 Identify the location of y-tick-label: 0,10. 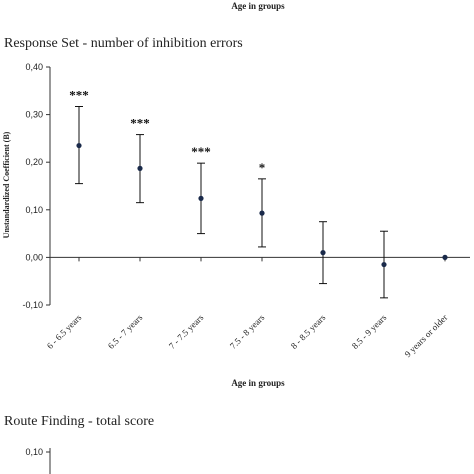
(34, 210).